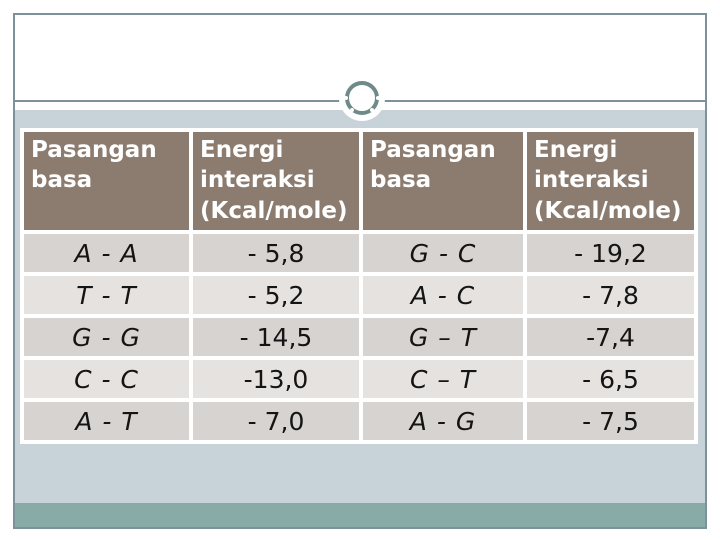  I want to click on energy-value-cell: - 7,0, so click(276, 421).